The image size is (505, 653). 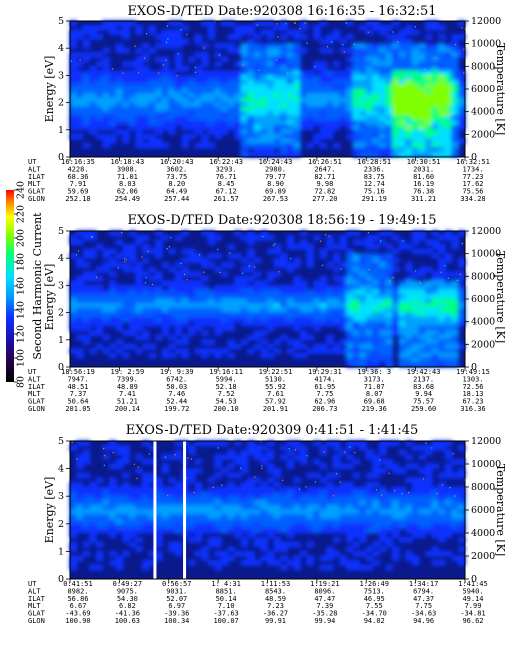 I want to click on y-tick-label: 1, so click(x=61, y=130).